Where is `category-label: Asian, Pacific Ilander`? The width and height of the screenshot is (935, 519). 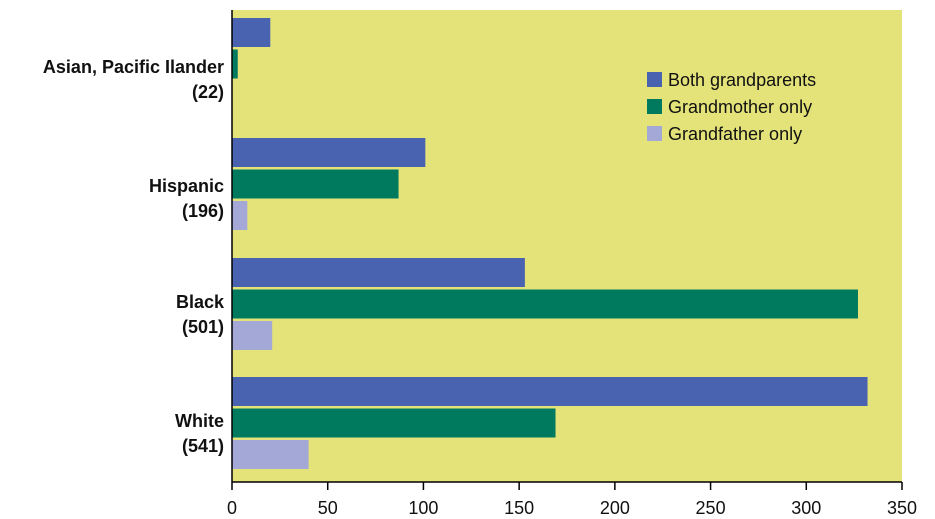 category-label: Asian, Pacific Ilander is located at coordinates (133, 67).